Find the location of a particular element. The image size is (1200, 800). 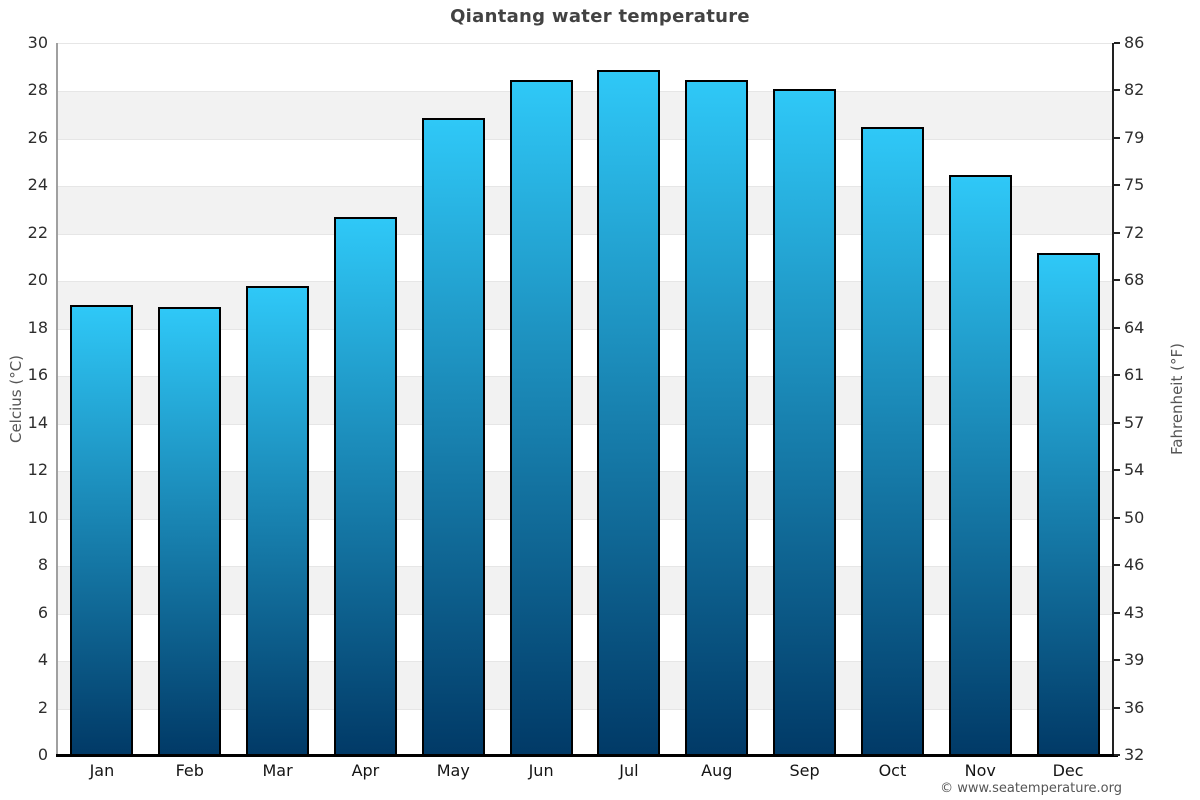

month-label-feb: Feb is located at coordinates (189, 770).